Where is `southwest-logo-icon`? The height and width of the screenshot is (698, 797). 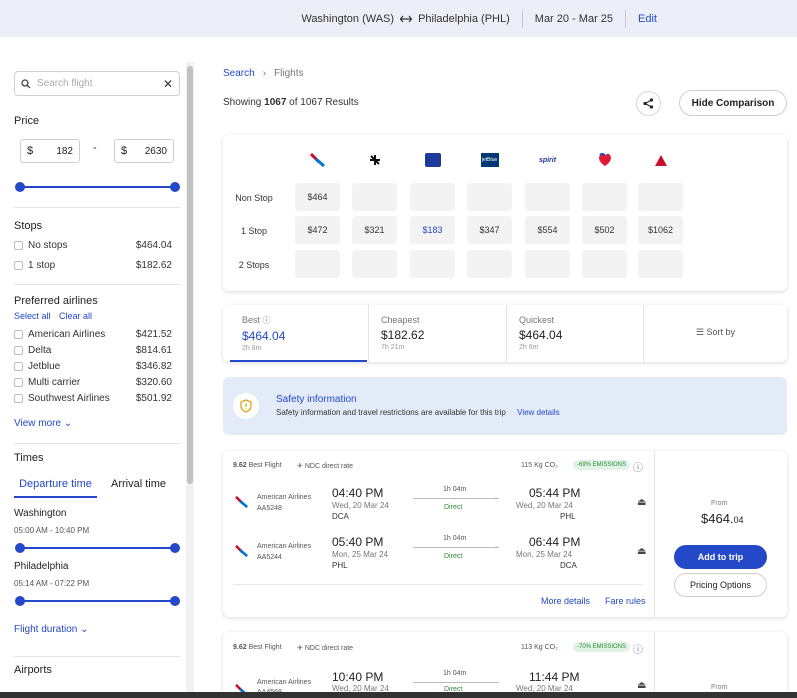 southwest-logo-icon is located at coordinates (604, 160).